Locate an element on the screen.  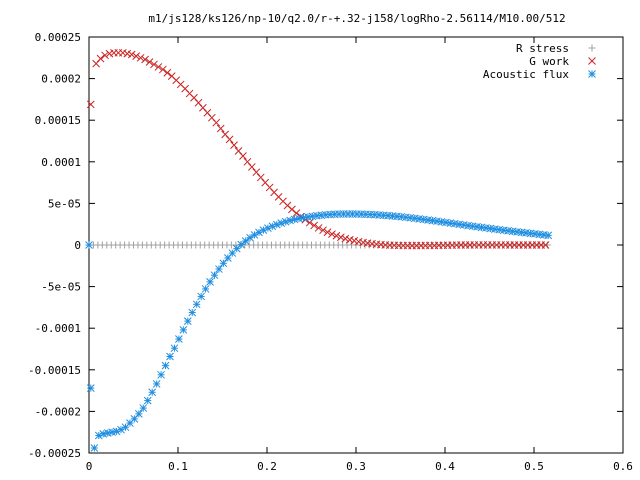
legend-label: R stress is located at coordinates (542, 48).